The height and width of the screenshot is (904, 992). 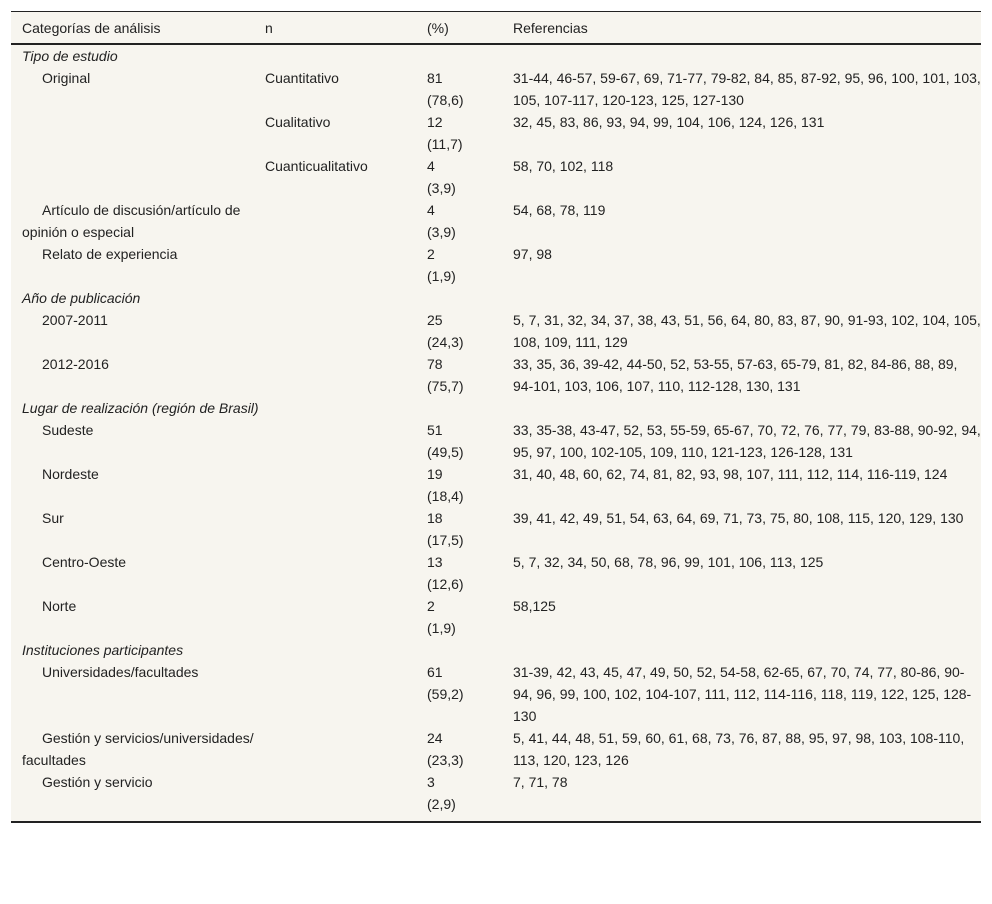 What do you see at coordinates (459, 89) in the screenshot?
I see `count-percent-cell: 81 (78,6)` at bounding box center [459, 89].